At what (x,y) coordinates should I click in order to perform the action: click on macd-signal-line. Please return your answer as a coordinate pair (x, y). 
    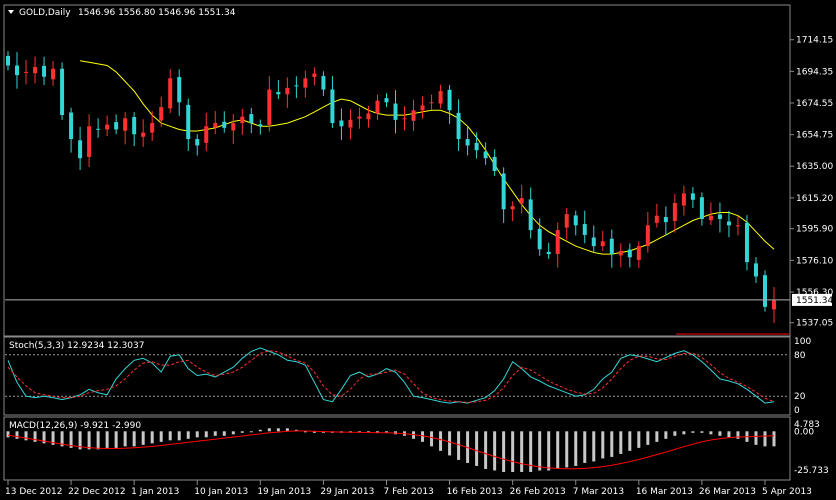
    Looking at the image, I should click on (391, 450).